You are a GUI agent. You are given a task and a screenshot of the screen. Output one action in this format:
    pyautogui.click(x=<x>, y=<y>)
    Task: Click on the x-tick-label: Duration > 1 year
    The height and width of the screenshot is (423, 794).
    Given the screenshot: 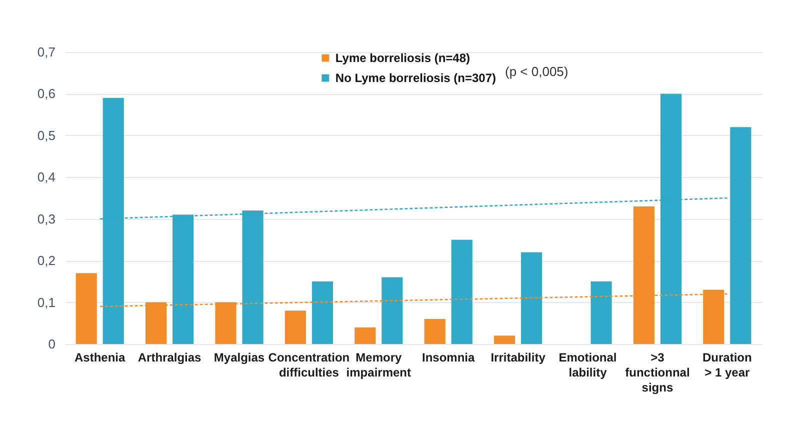 What is the action you would take?
    pyautogui.click(x=727, y=365)
    